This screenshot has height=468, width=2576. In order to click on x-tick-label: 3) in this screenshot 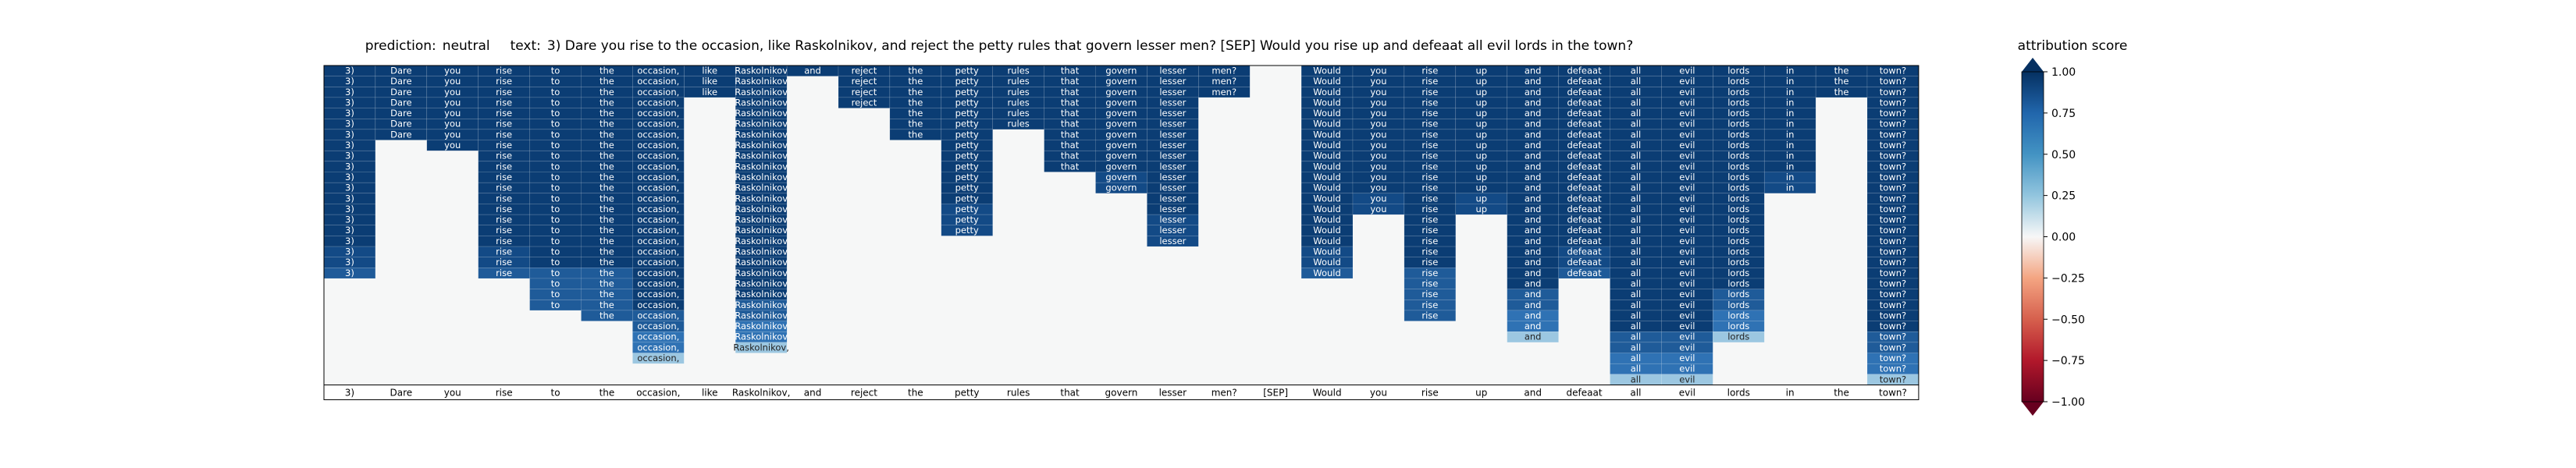, I will do `click(349, 393)`.